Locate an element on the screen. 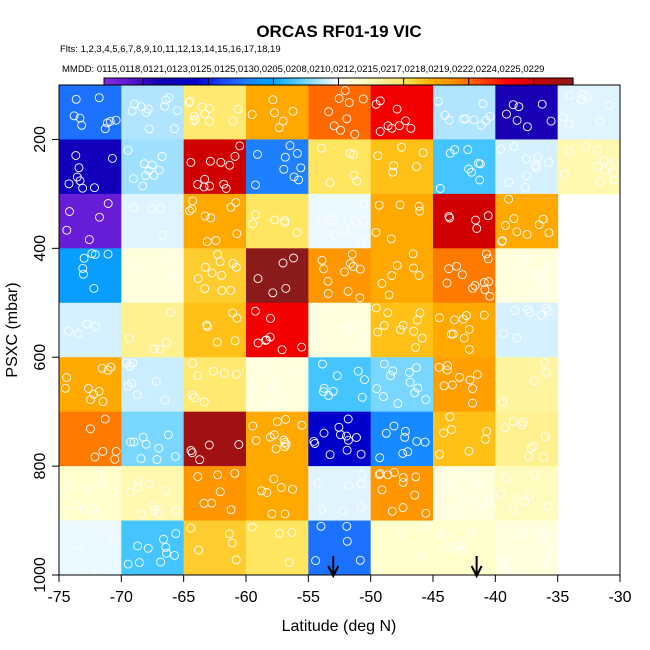 The height and width of the screenshot is (650, 650). x-axis-label: Latitude (deg N) is located at coordinates (339, 626).